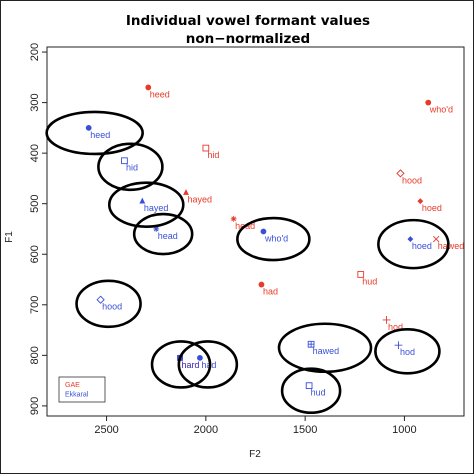 The width and height of the screenshot is (474, 475). I want to click on legend: GAE Ekkaral, so click(82, 389).